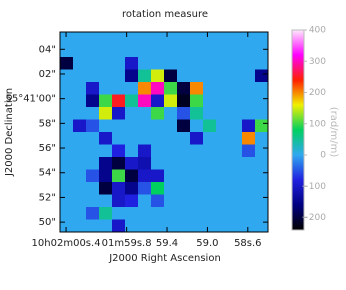  I want to click on y-tick-label: 54", so click(47, 173).